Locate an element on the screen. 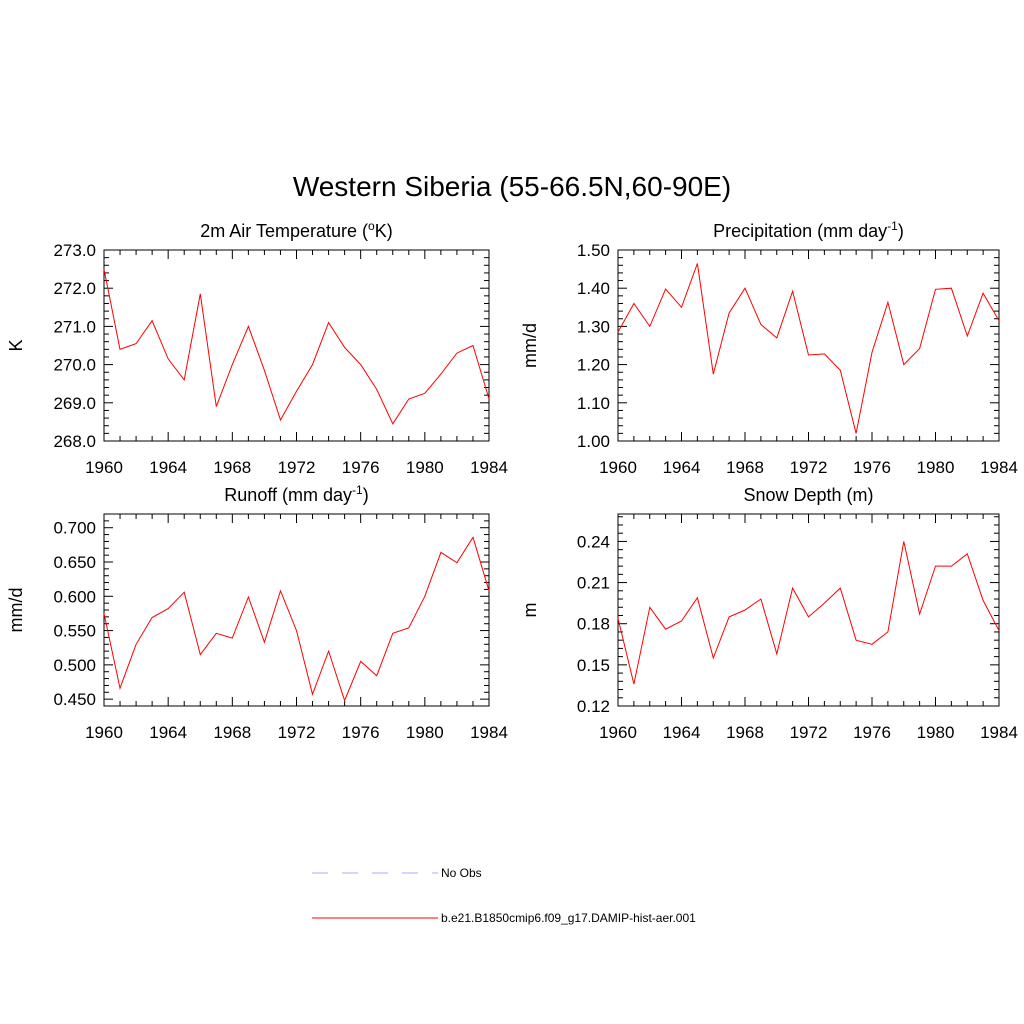 The image size is (1024, 1024). y-tick-label: 0.550 is located at coordinates (74, 631).